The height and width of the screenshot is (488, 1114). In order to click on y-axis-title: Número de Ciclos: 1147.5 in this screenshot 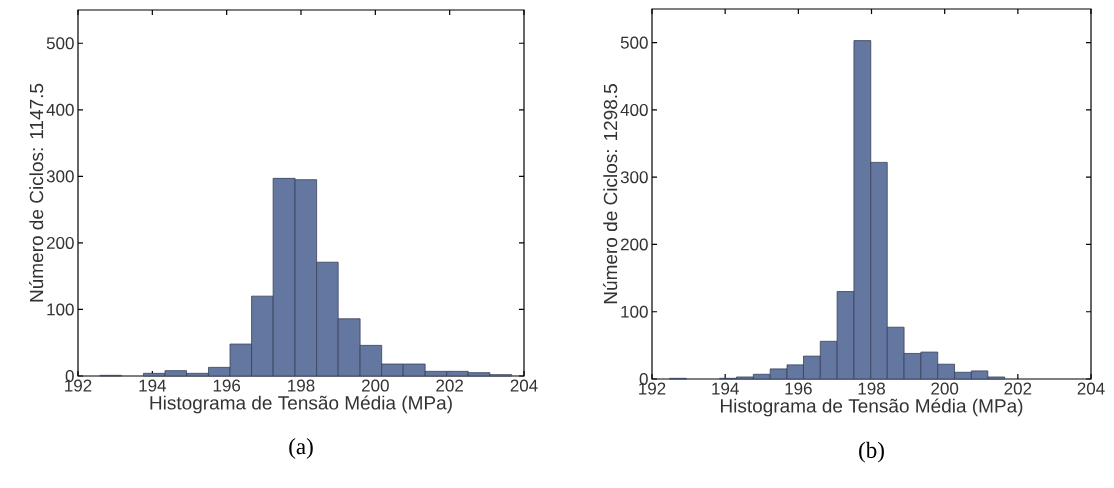, I will do `click(36, 192)`.